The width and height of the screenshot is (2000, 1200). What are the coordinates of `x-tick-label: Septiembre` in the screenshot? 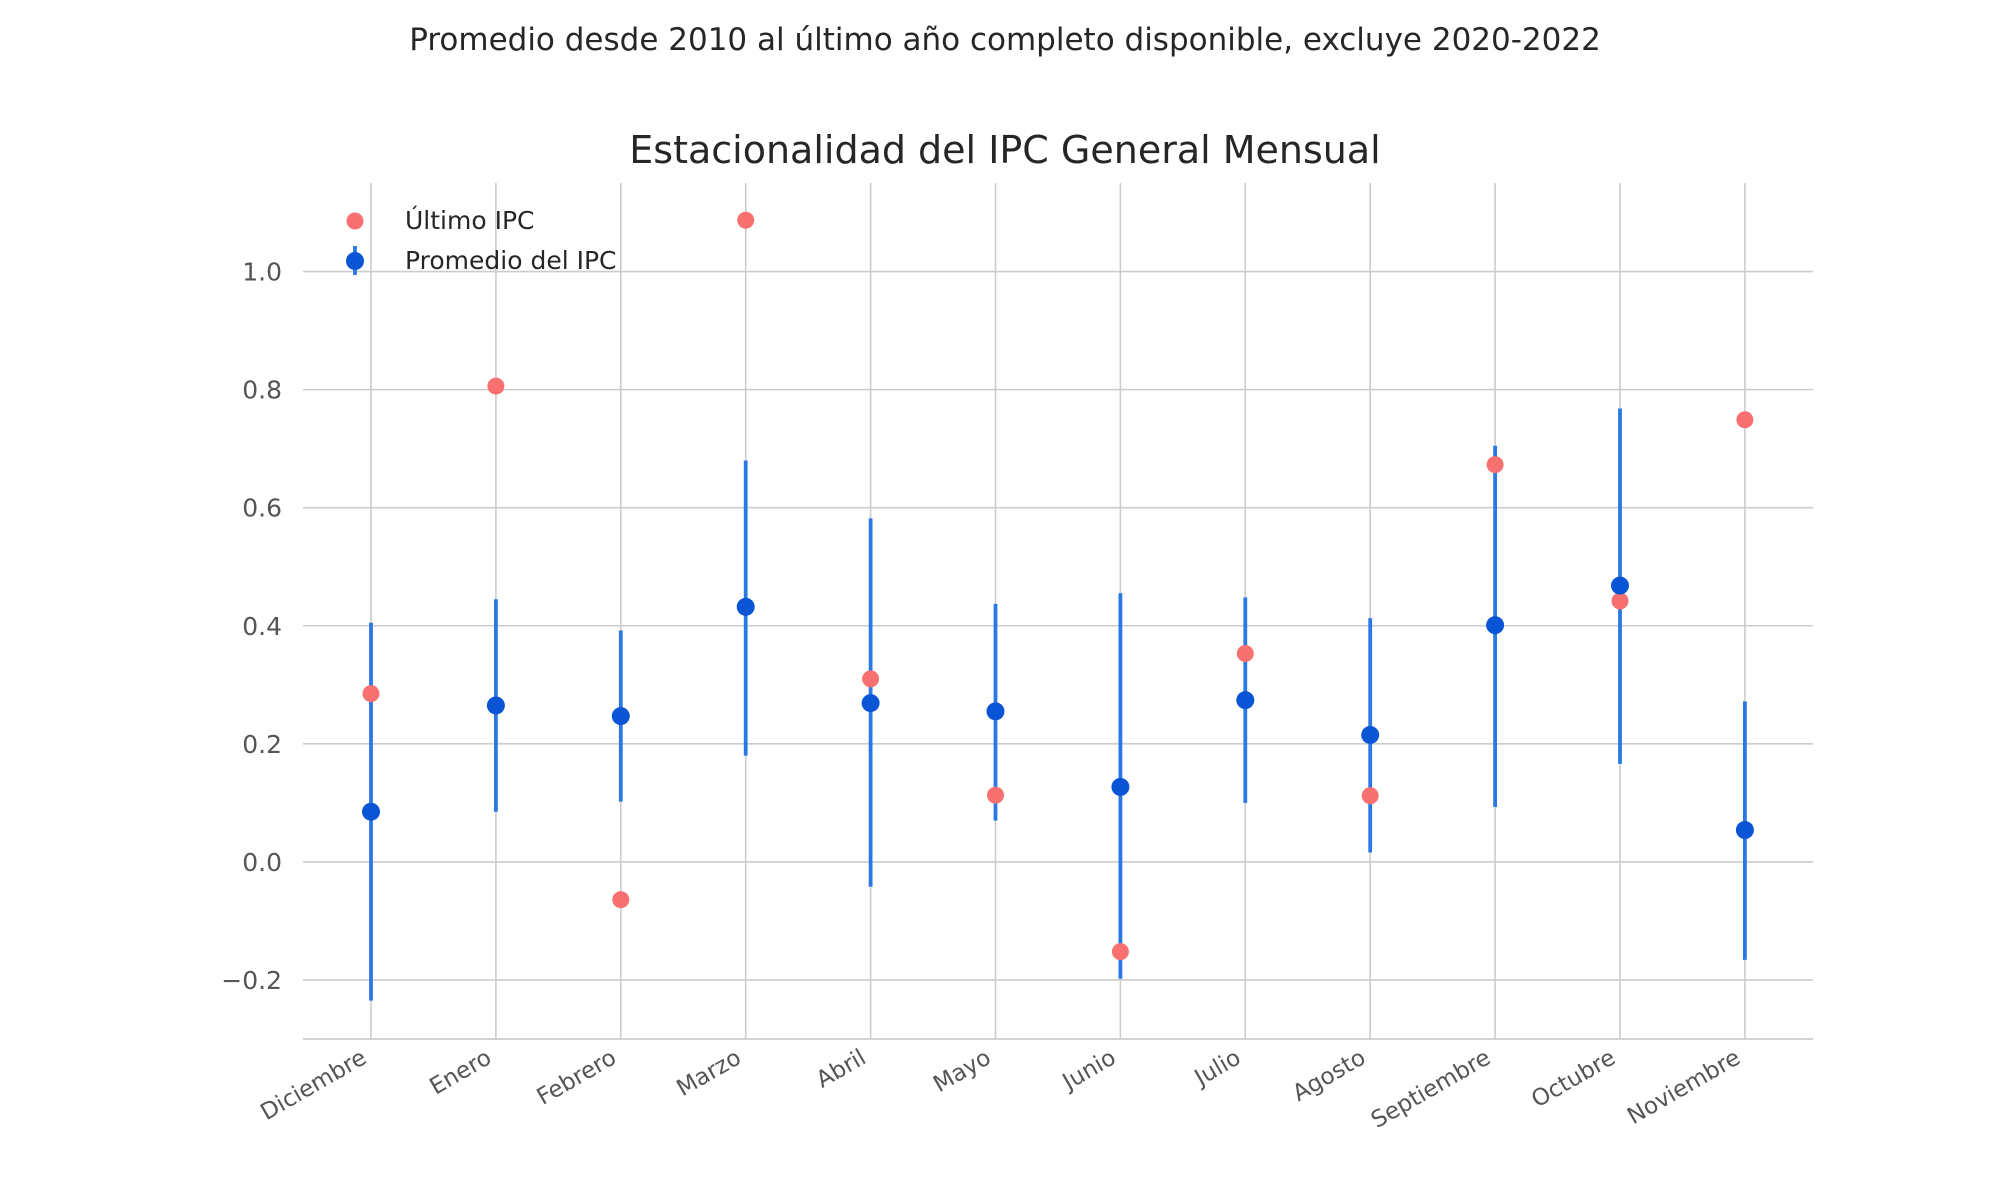 It's located at (1431, 1089).